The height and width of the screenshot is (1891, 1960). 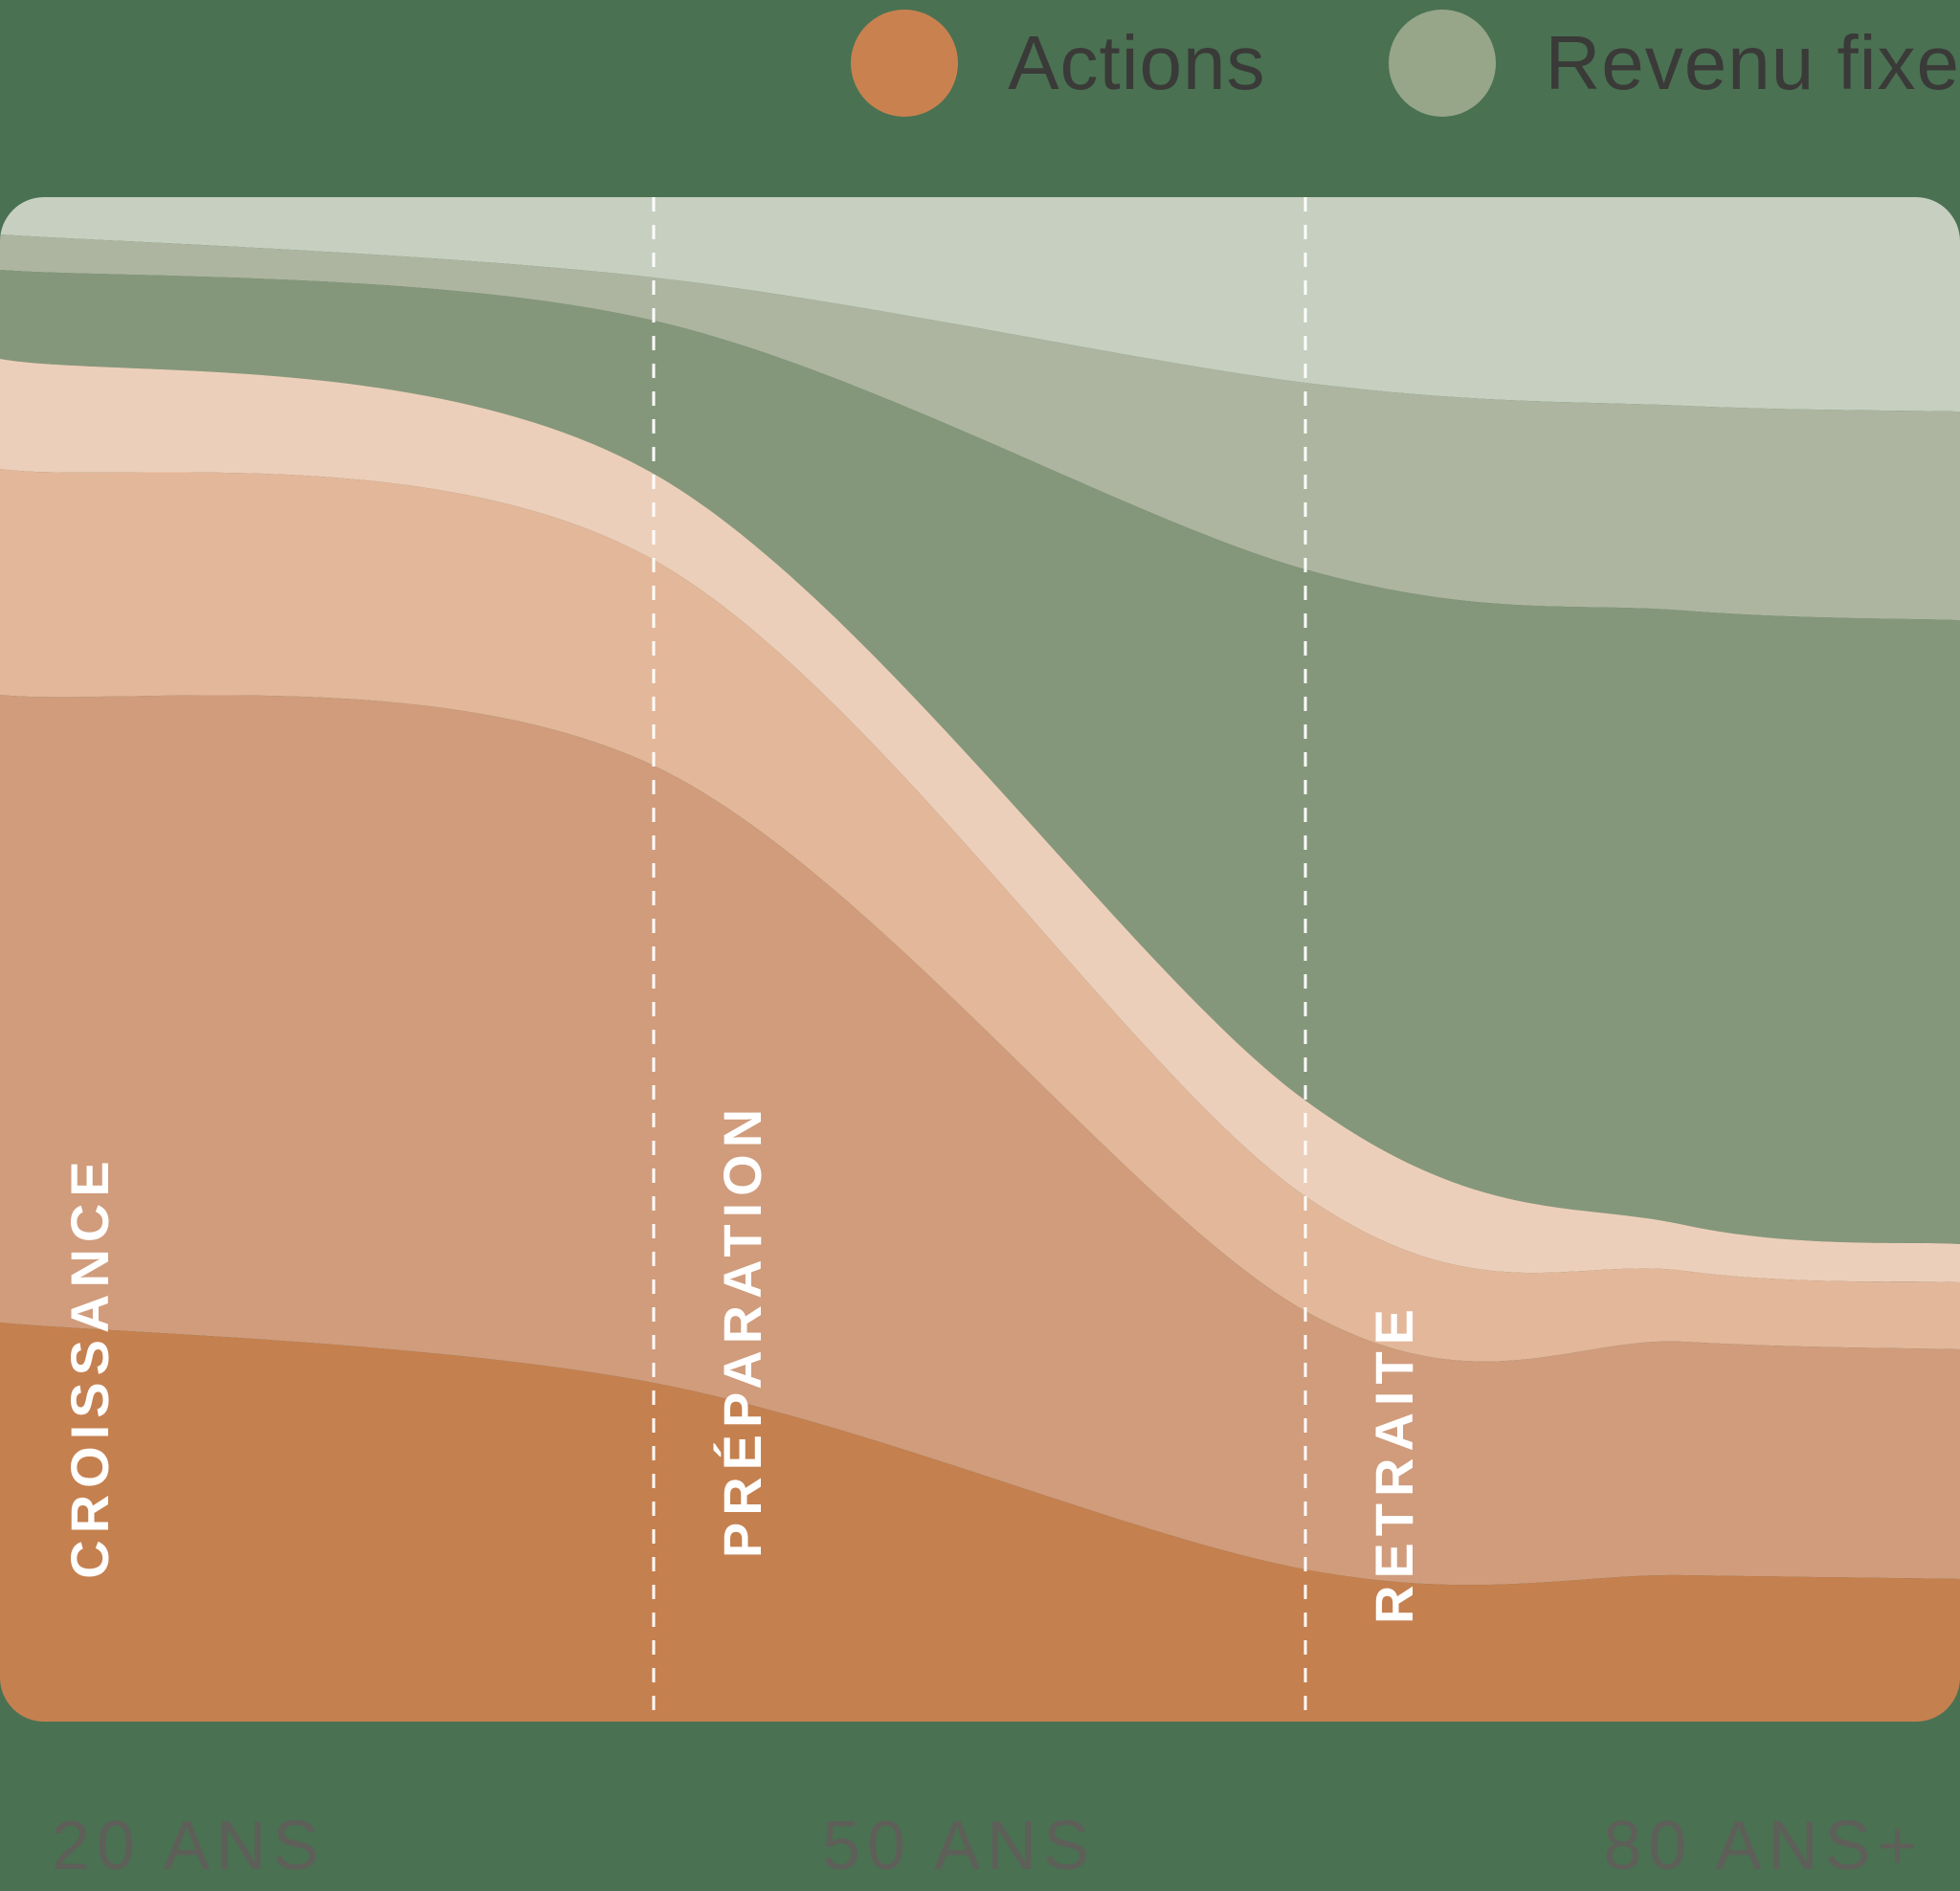 I want to click on legend-label-actions: Actions, so click(x=1137, y=62).